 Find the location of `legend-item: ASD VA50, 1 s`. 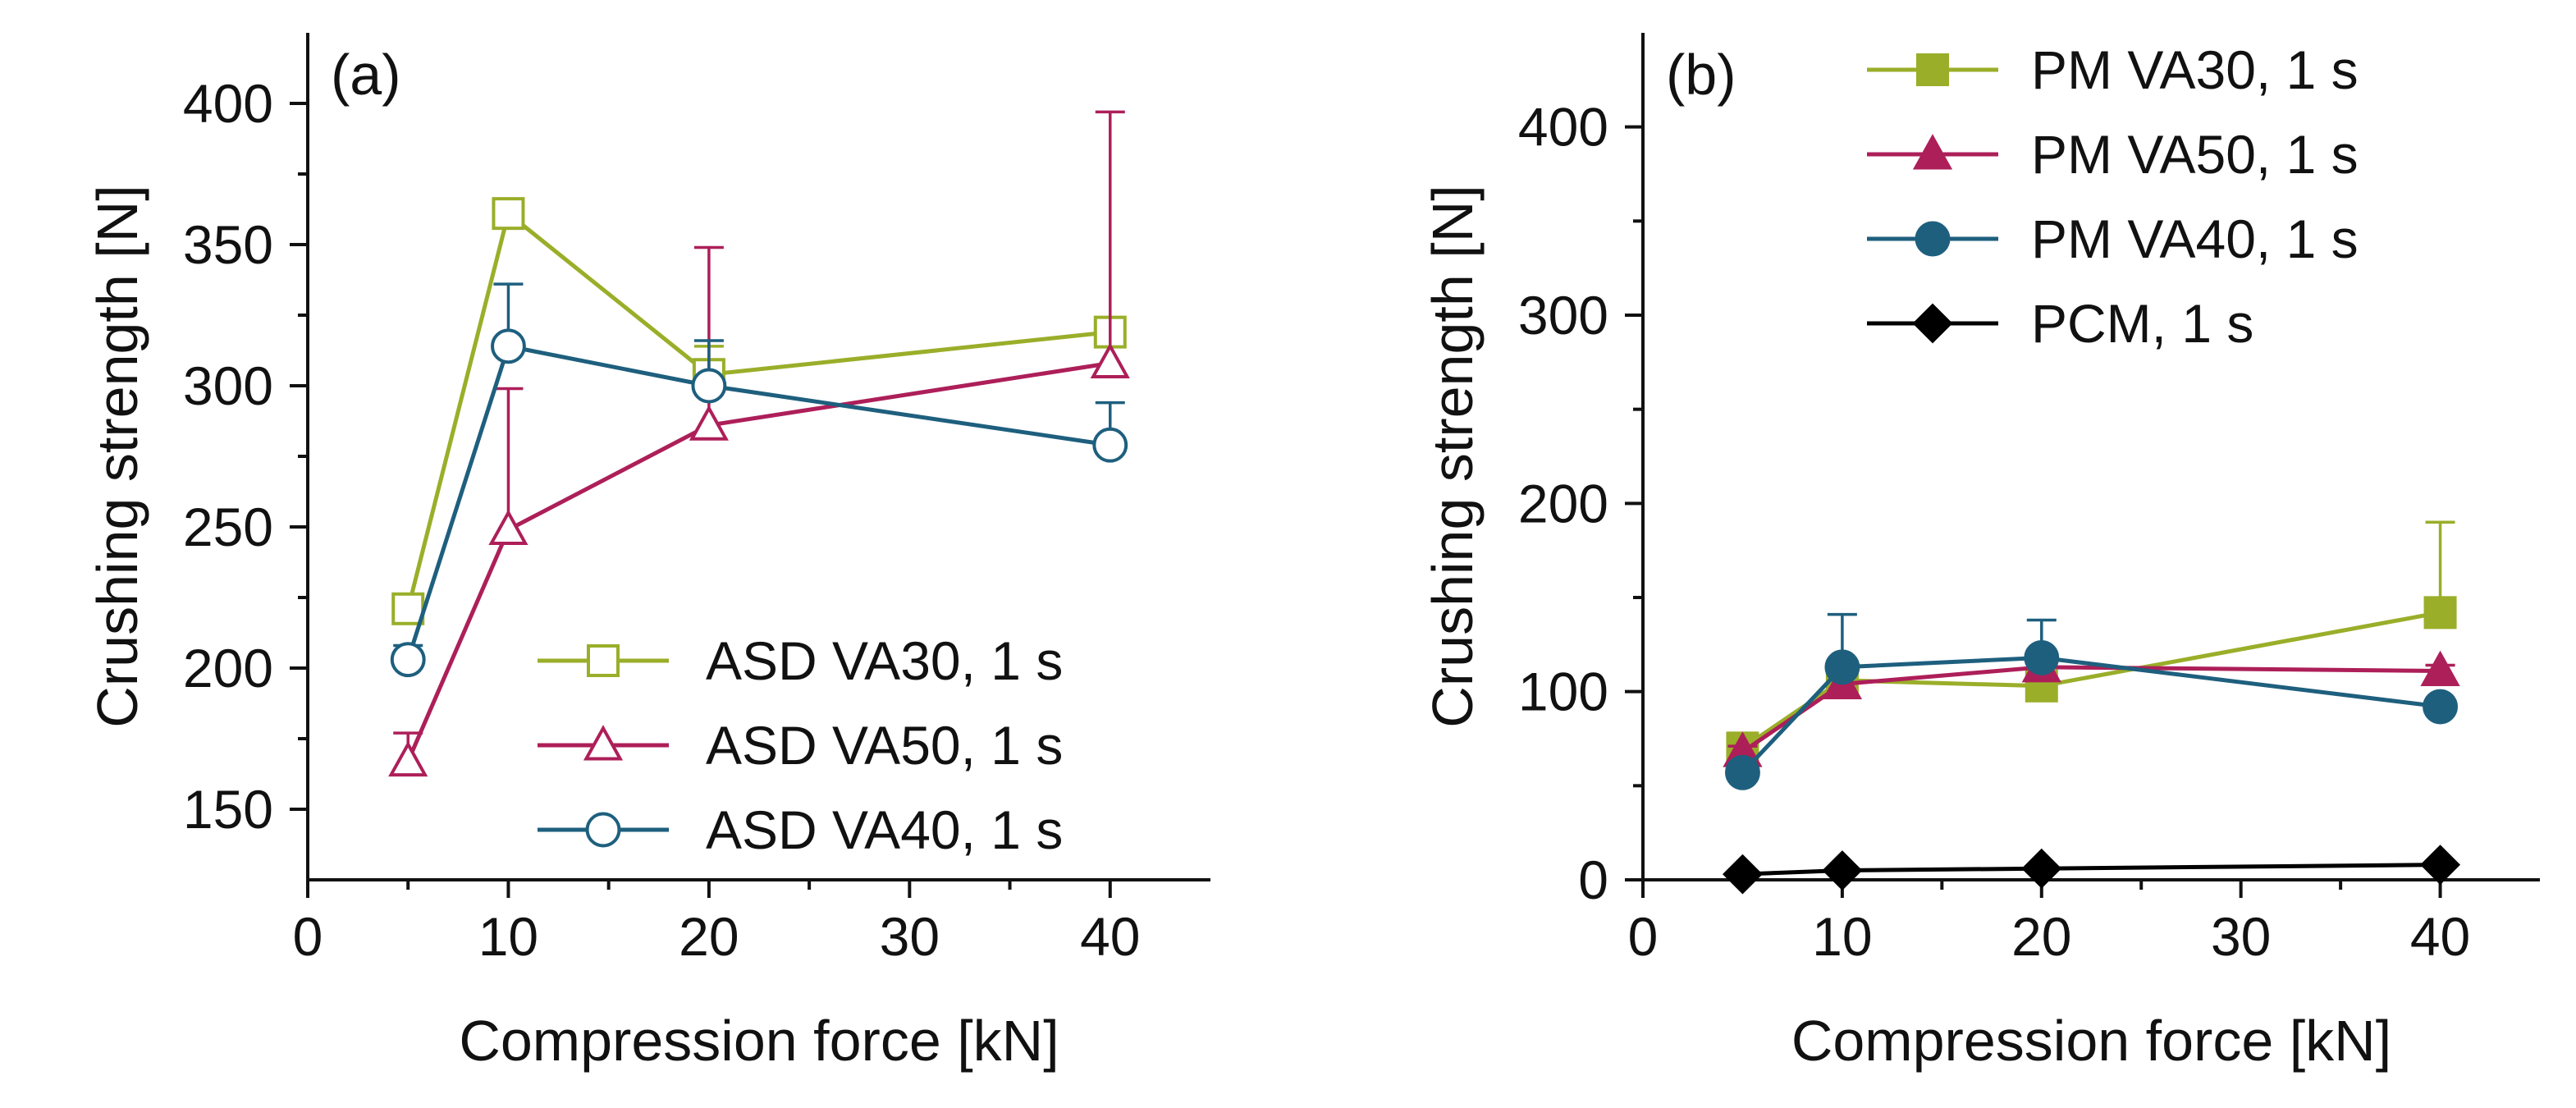

legend-item: ASD VA50, 1 s is located at coordinates (800, 745).